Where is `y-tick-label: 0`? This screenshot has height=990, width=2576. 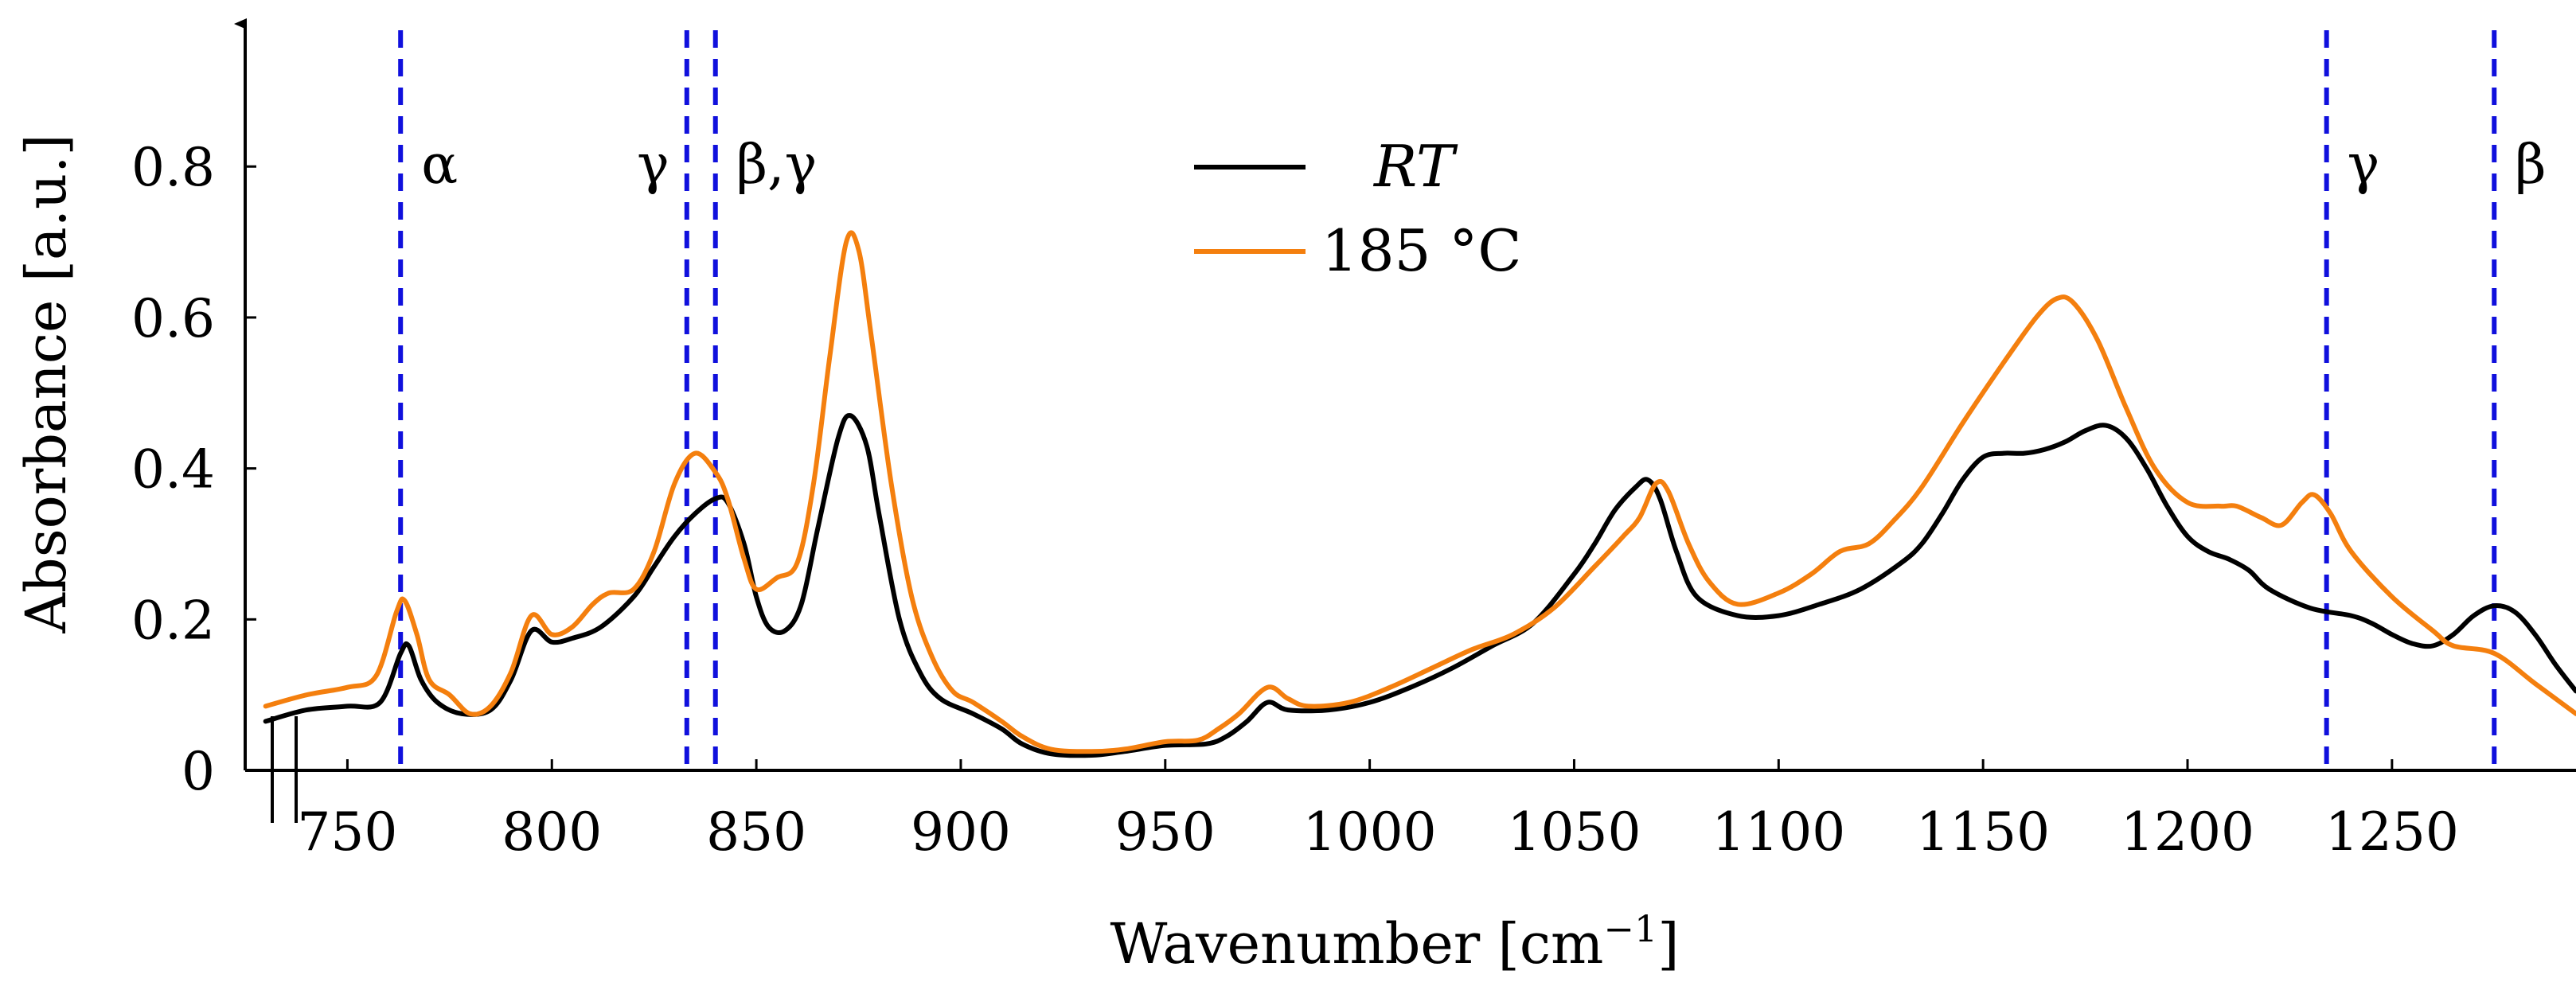
y-tick-label: 0 is located at coordinates (198, 772).